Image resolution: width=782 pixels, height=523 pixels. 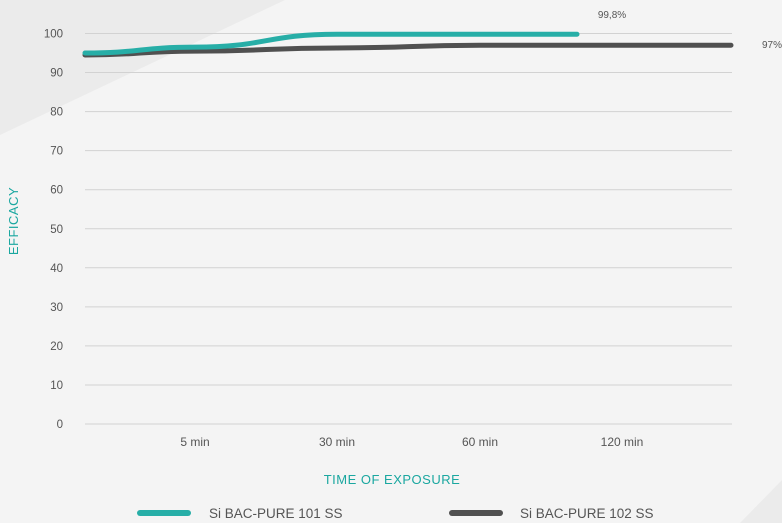 I want to click on x-axis-ticks: 5 min 30 min 60 min 120 min, so click(x=411, y=442).